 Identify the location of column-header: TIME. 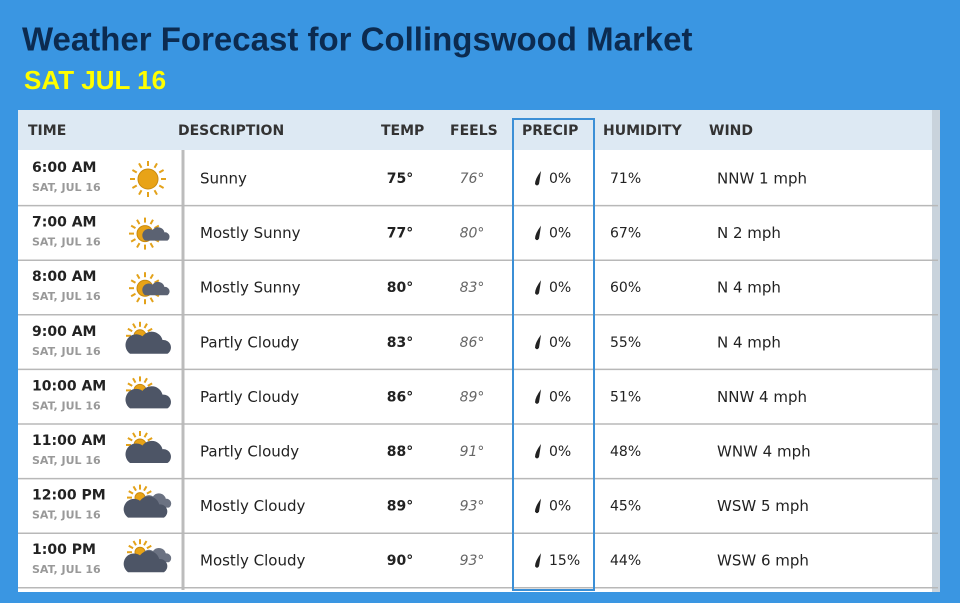
(47, 131).